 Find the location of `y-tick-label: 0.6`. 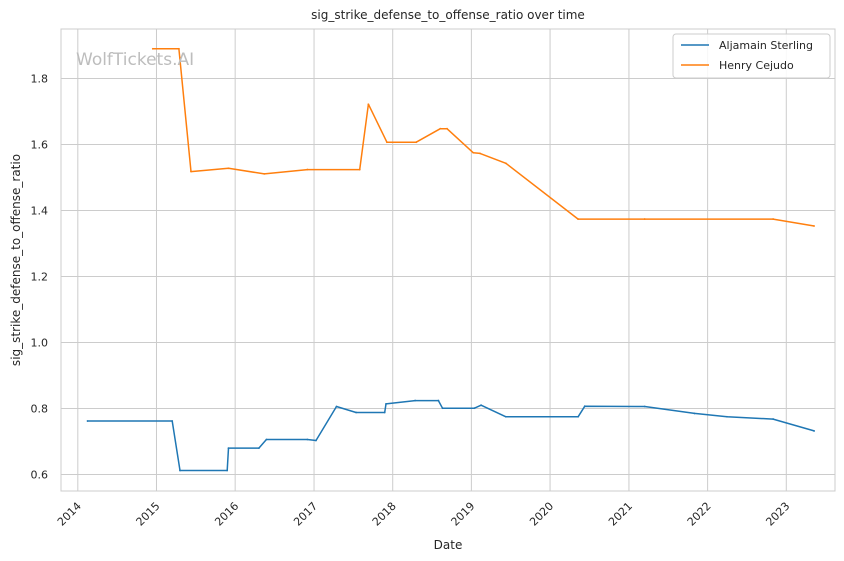

y-tick-label: 0.6 is located at coordinates (40, 475).